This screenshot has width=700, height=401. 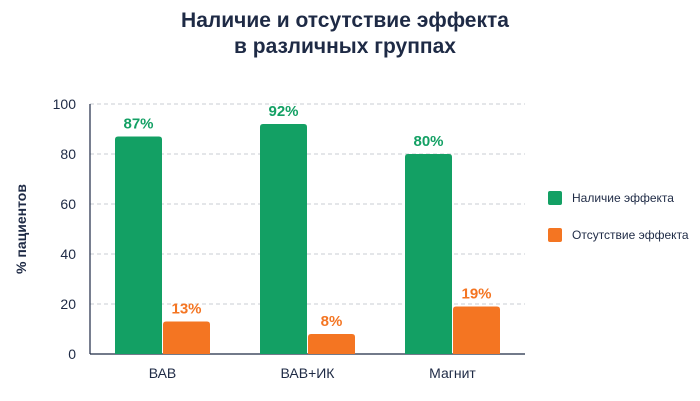 I want to click on data-label-0-2: 80%, so click(x=428, y=141).